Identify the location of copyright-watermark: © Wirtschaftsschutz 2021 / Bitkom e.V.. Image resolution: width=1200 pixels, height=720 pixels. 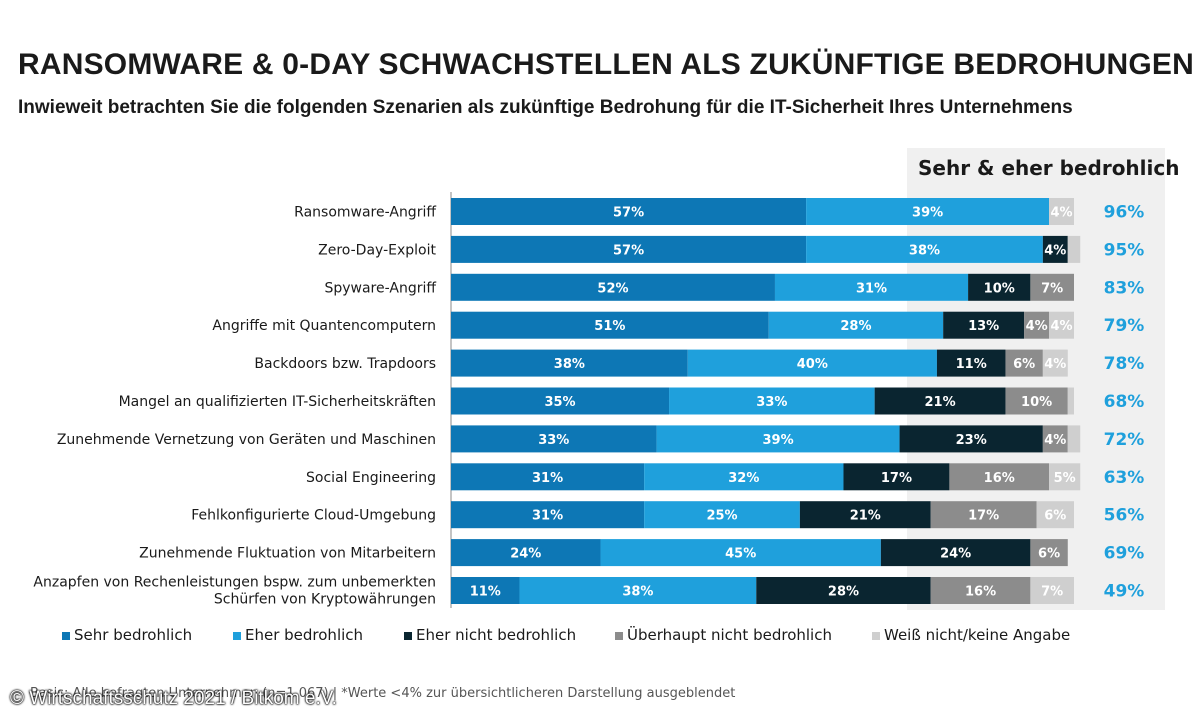
(173, 698).